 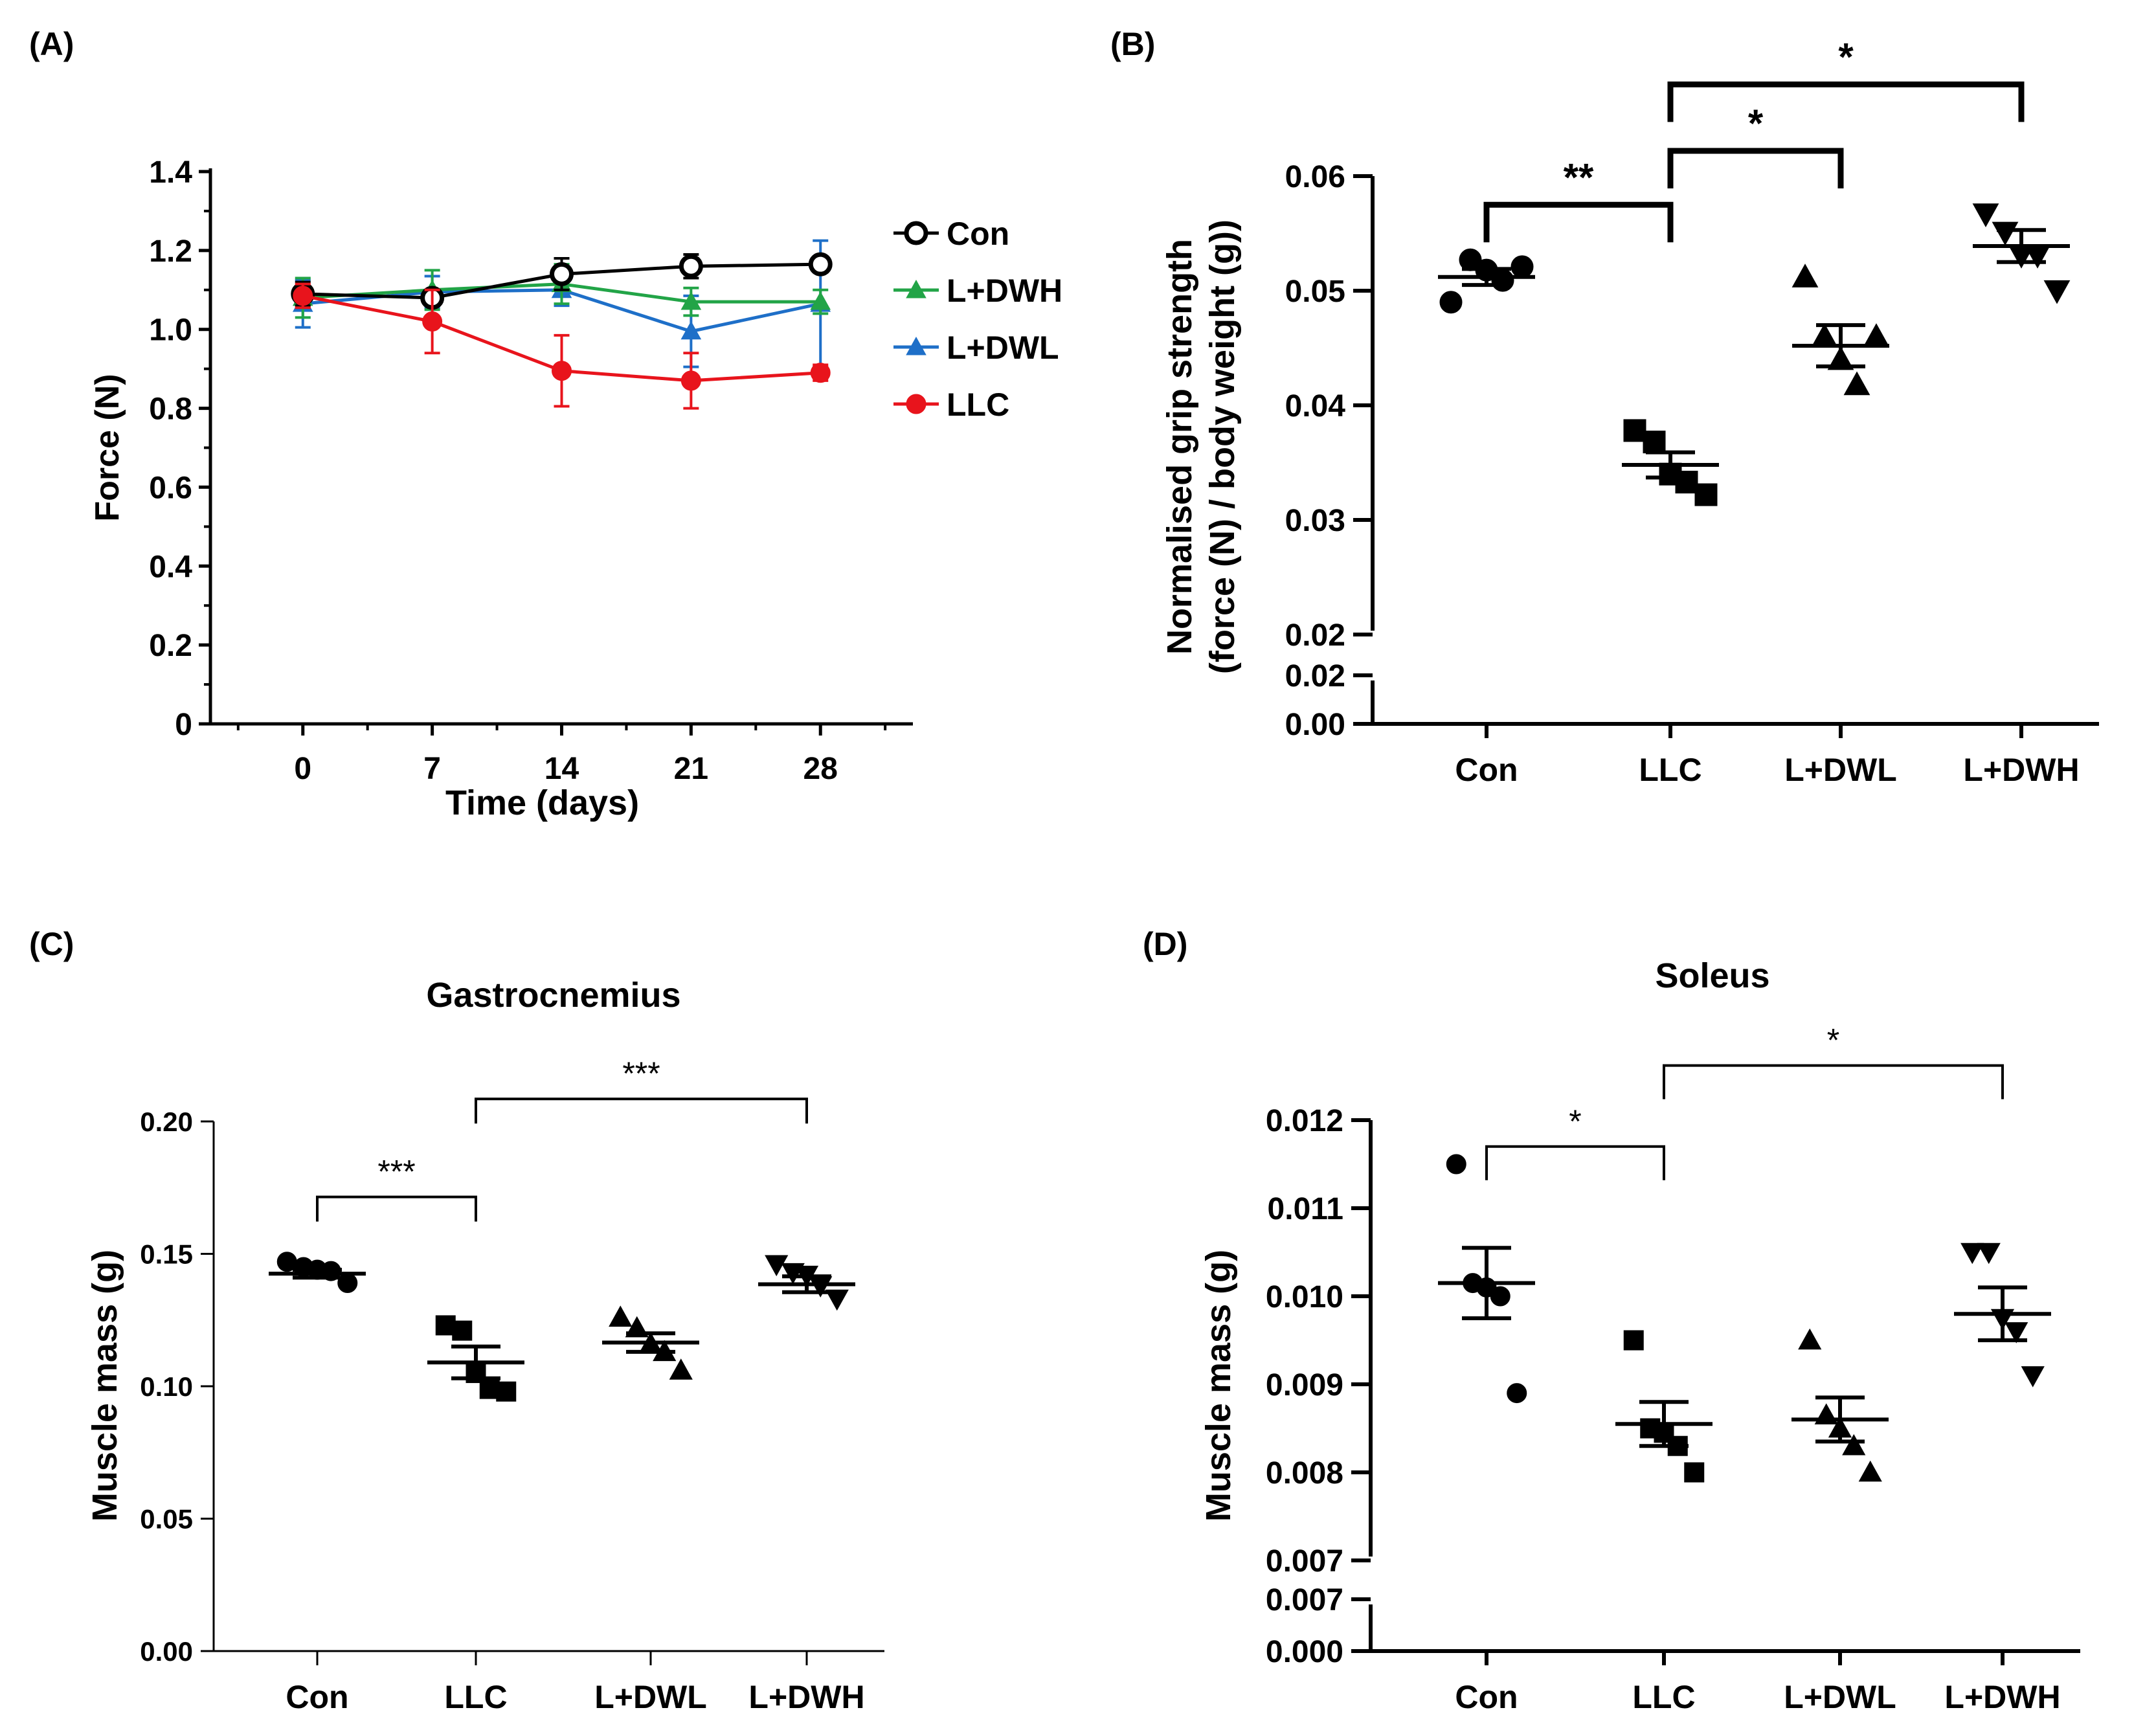 What do you see at coordinates (396, 1172) in the screenshot?
I see `significance-stars: ***` at bounding box center [396, 1172].